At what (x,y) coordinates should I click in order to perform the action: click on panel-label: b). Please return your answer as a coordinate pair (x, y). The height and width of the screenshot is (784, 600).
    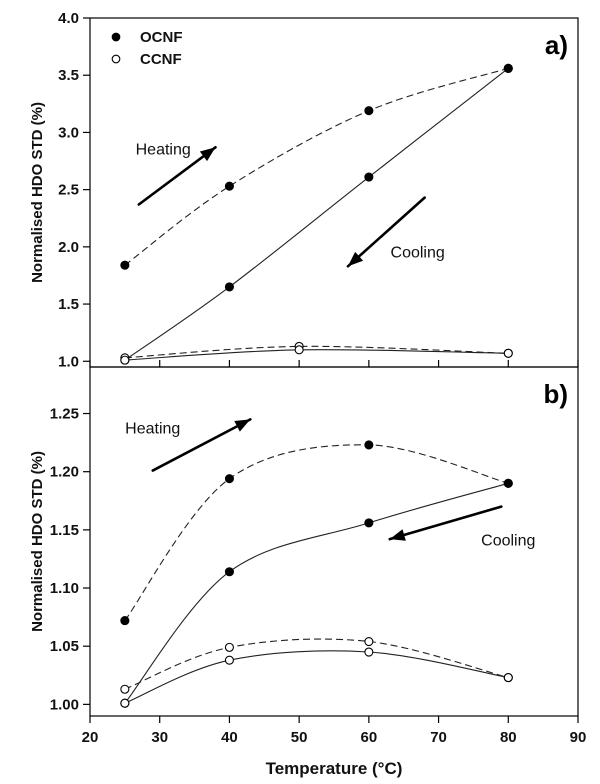
    Looking at the image, I should click on (555, 394).